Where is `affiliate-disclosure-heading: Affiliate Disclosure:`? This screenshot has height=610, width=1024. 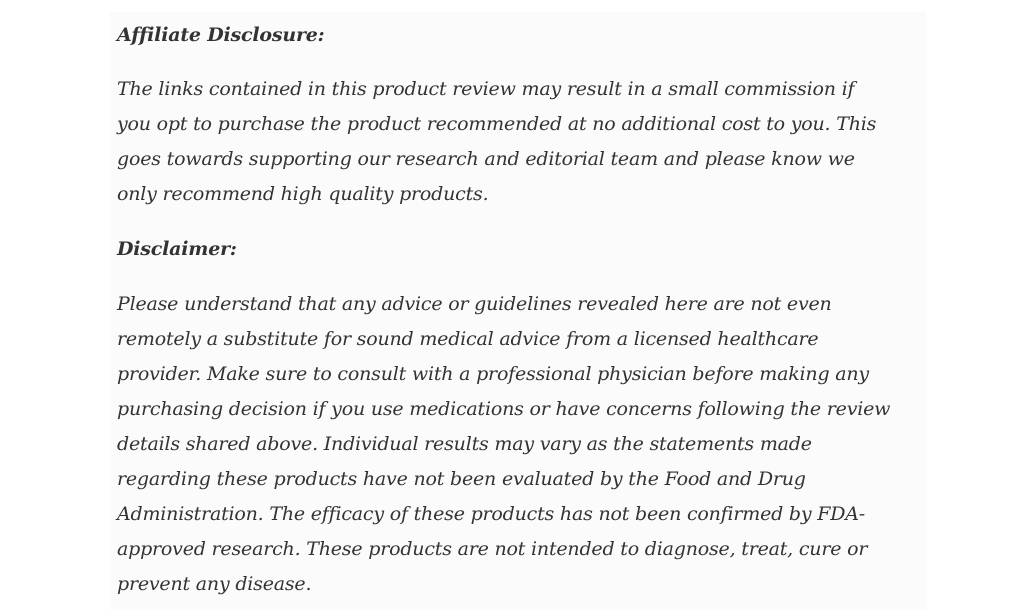 affiliate-disclosure-heading: Affiliate Disclosure: is located at coordinates (221, 35).